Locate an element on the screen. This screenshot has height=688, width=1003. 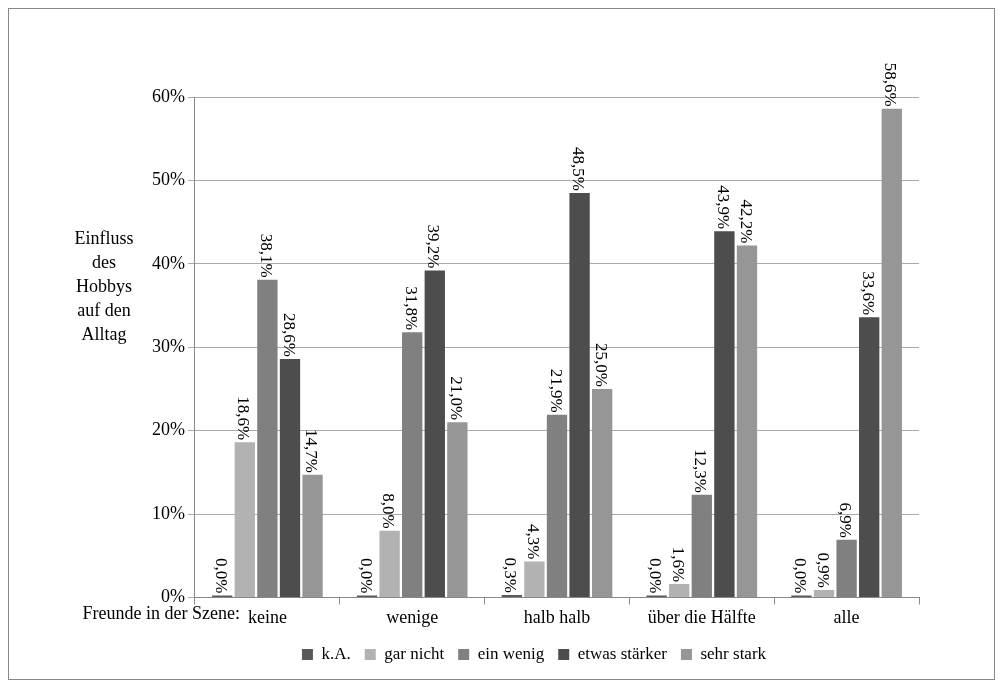
data-label: 21,0% is located at coordinates (456, 398).